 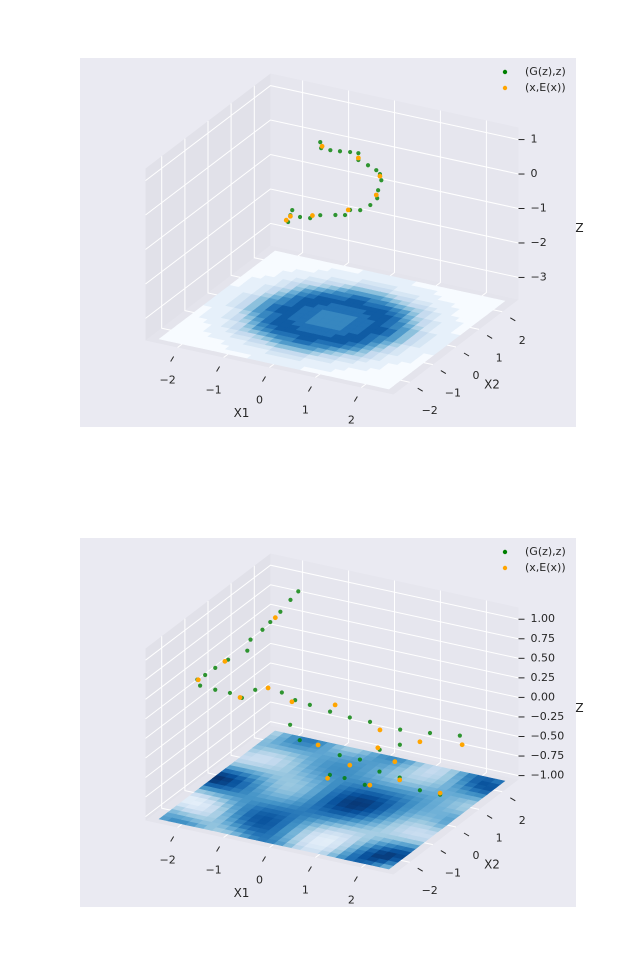 I want to click on z-tick-label: −1.00, so click(x=548, y=775).